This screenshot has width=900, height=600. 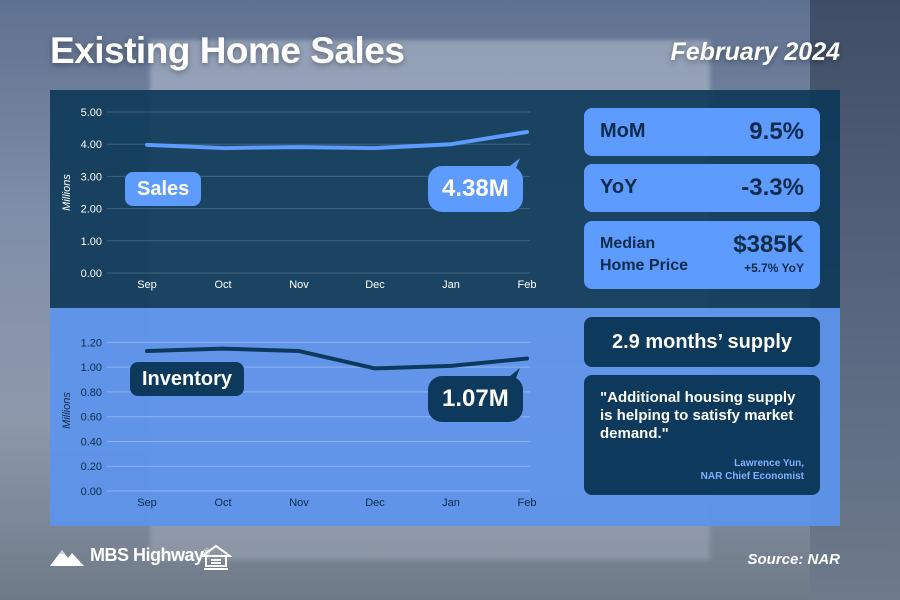 I want to click on y-tick-label: 2.00, so click(x=91, y=210).